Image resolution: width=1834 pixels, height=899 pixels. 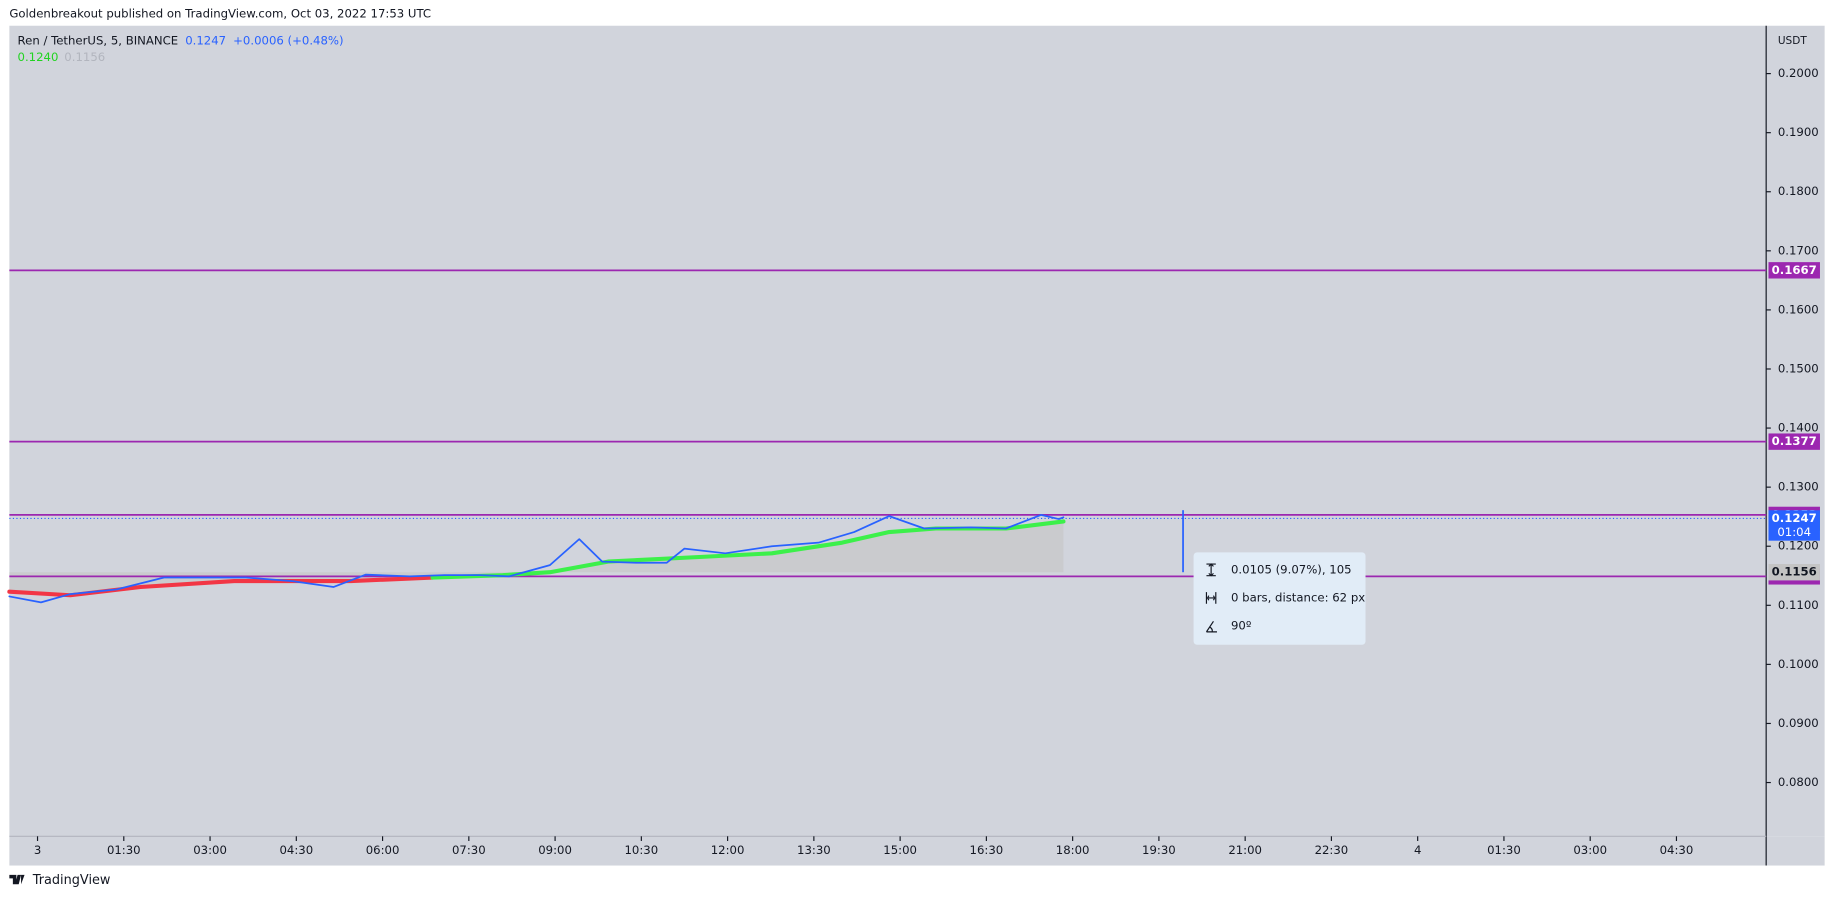 What do you see at coordinates (1798, 664) in the screenshot?
I see `y-tick-label: 0.1000` at bounding box center [1798, 664].